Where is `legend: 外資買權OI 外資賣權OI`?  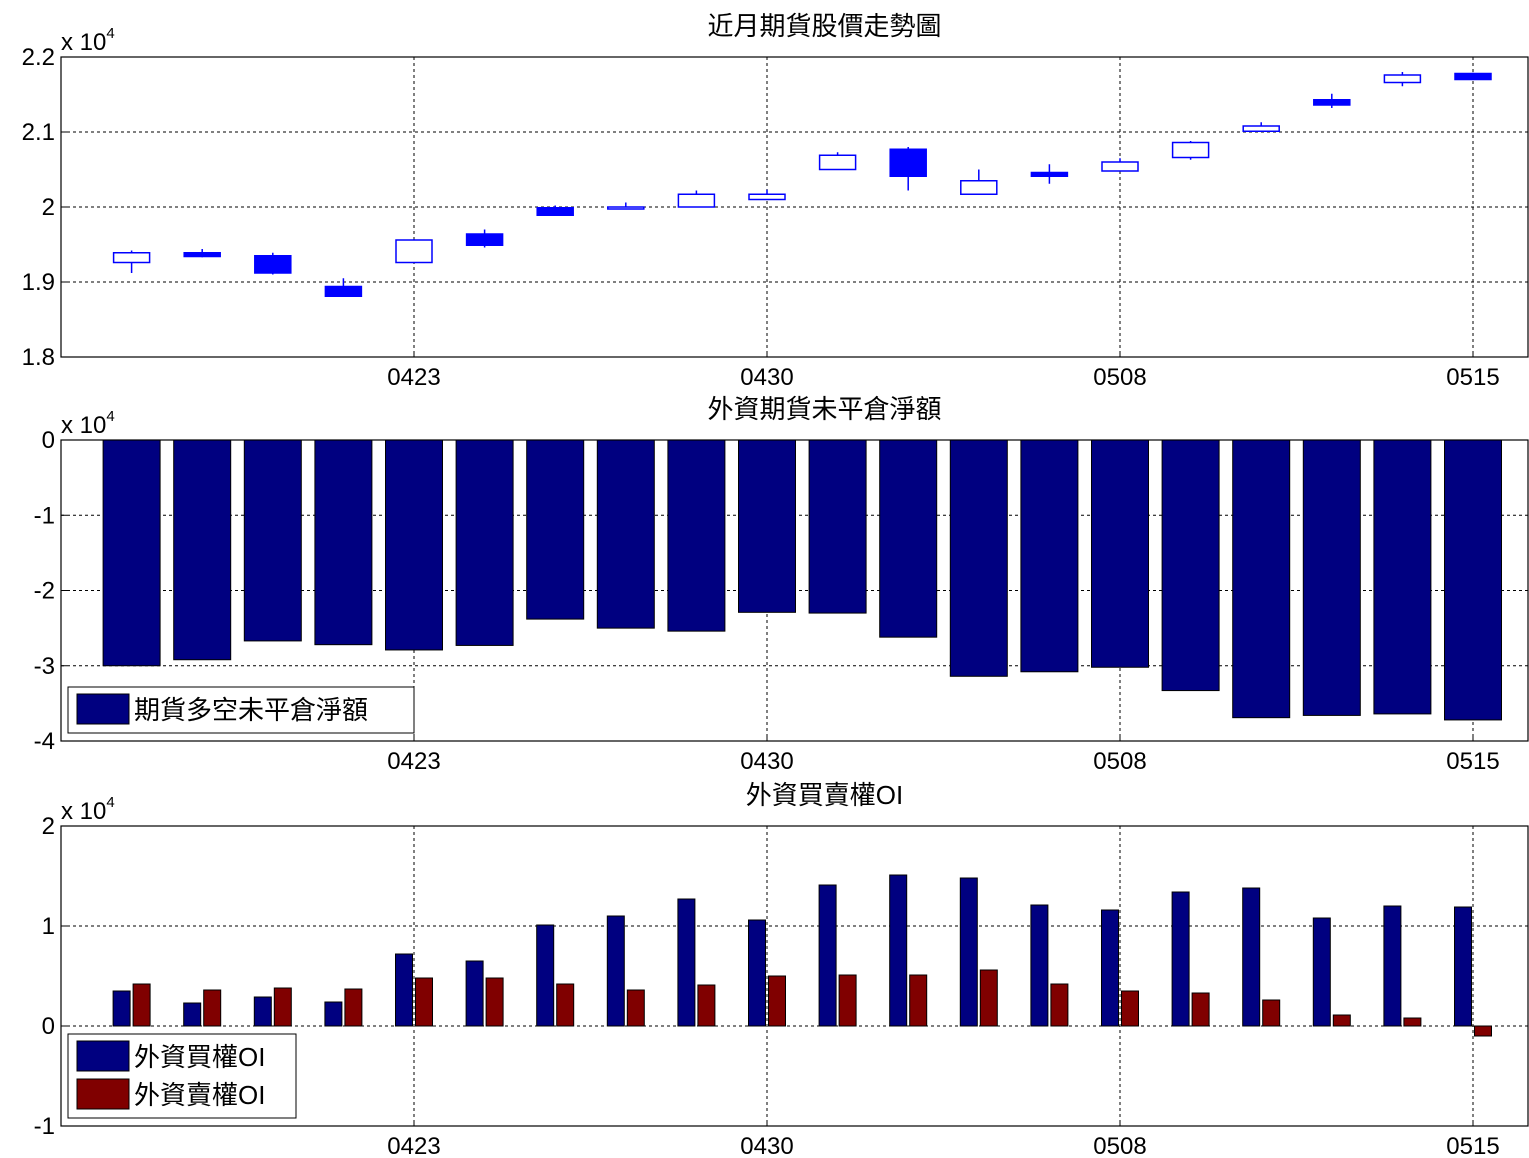 legend: 外資買權OI 外資賣權OI is located at coordinates (182, 1076).